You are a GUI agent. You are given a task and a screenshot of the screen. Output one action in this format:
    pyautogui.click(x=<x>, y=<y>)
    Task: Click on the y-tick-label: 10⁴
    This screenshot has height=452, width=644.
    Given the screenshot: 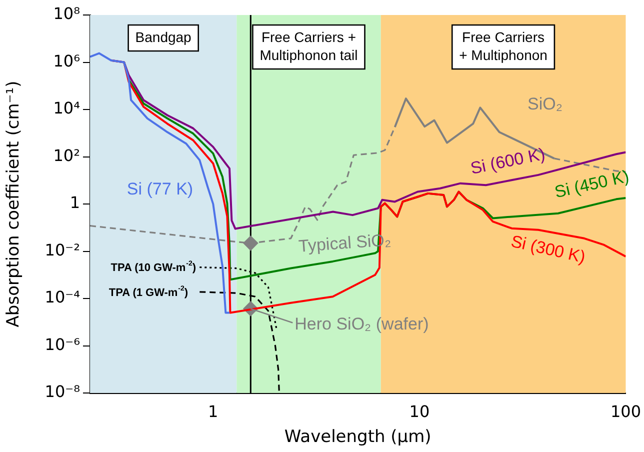 What is the action you would take?
    pyautogui.click(x=66, y=108)
    